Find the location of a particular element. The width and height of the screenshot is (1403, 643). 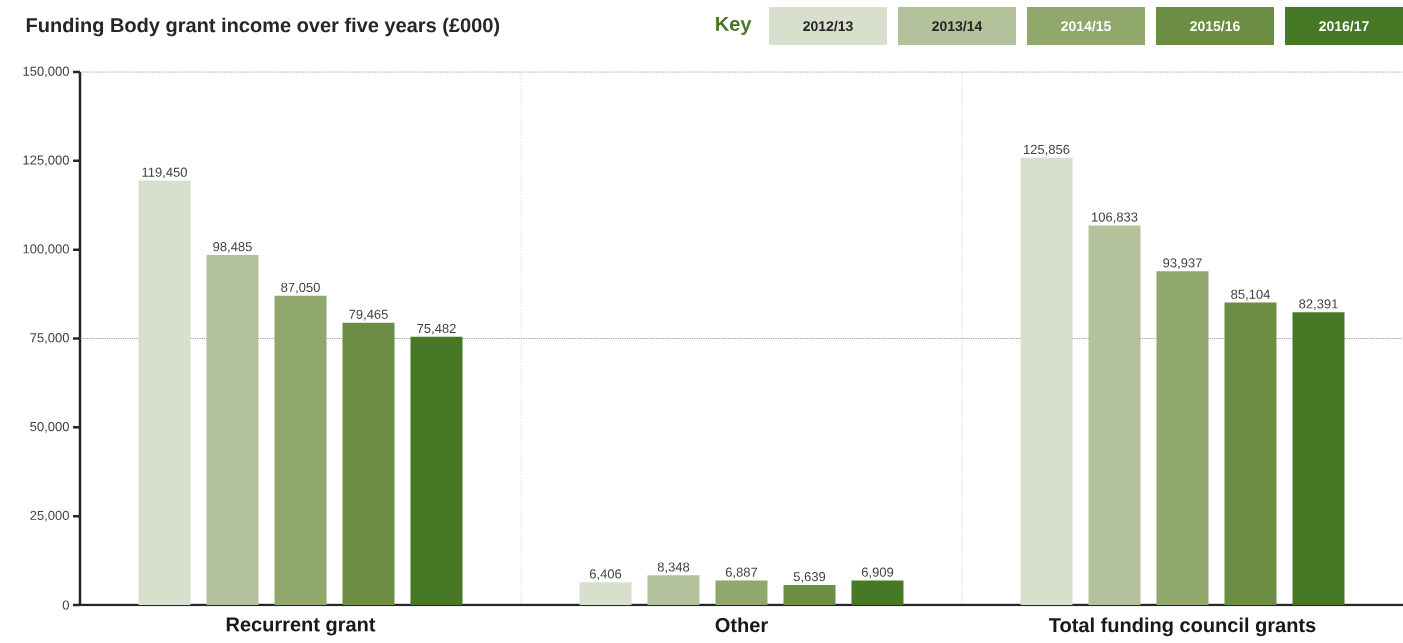

data-label: 87,050 is located at coordinates (300, 288).